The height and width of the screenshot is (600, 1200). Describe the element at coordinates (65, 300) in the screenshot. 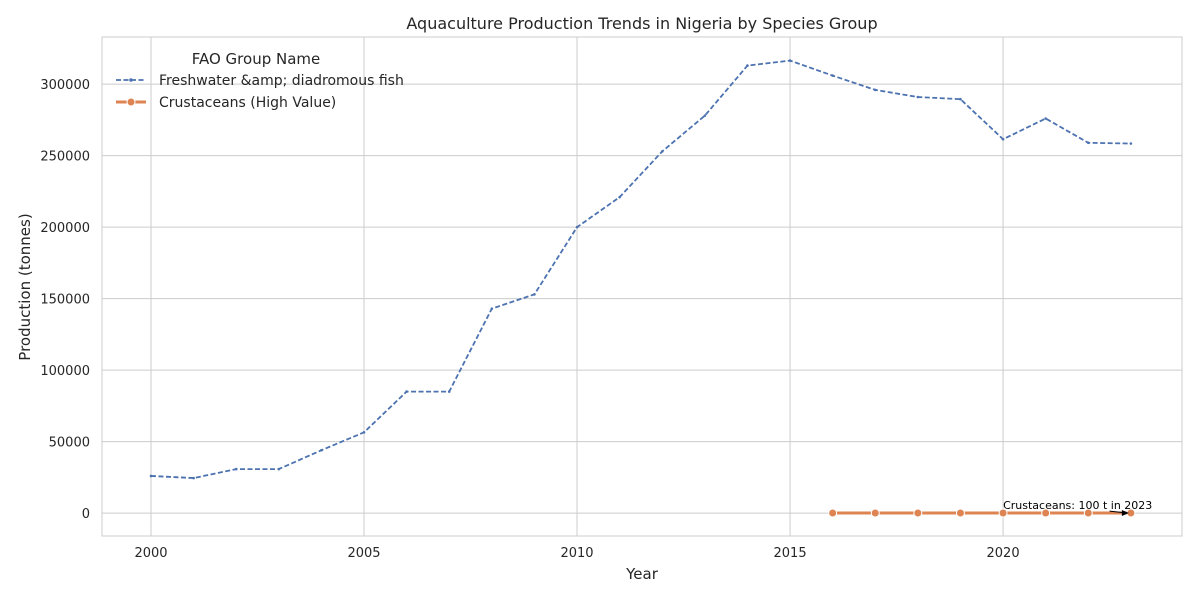

I see `y-tick-label: 150000` at that location.